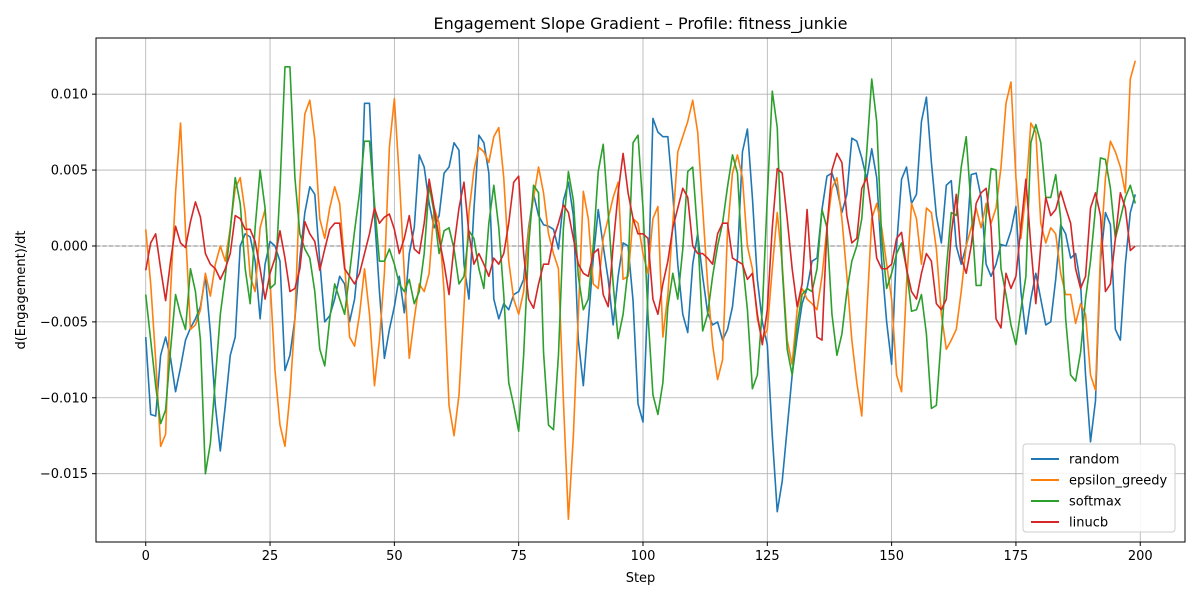 The width and height of the screenshot is (1200, 600). Describe the element at coordinates (146, 556) in the screenshot. I see `x-tick-label: 0` at that location.